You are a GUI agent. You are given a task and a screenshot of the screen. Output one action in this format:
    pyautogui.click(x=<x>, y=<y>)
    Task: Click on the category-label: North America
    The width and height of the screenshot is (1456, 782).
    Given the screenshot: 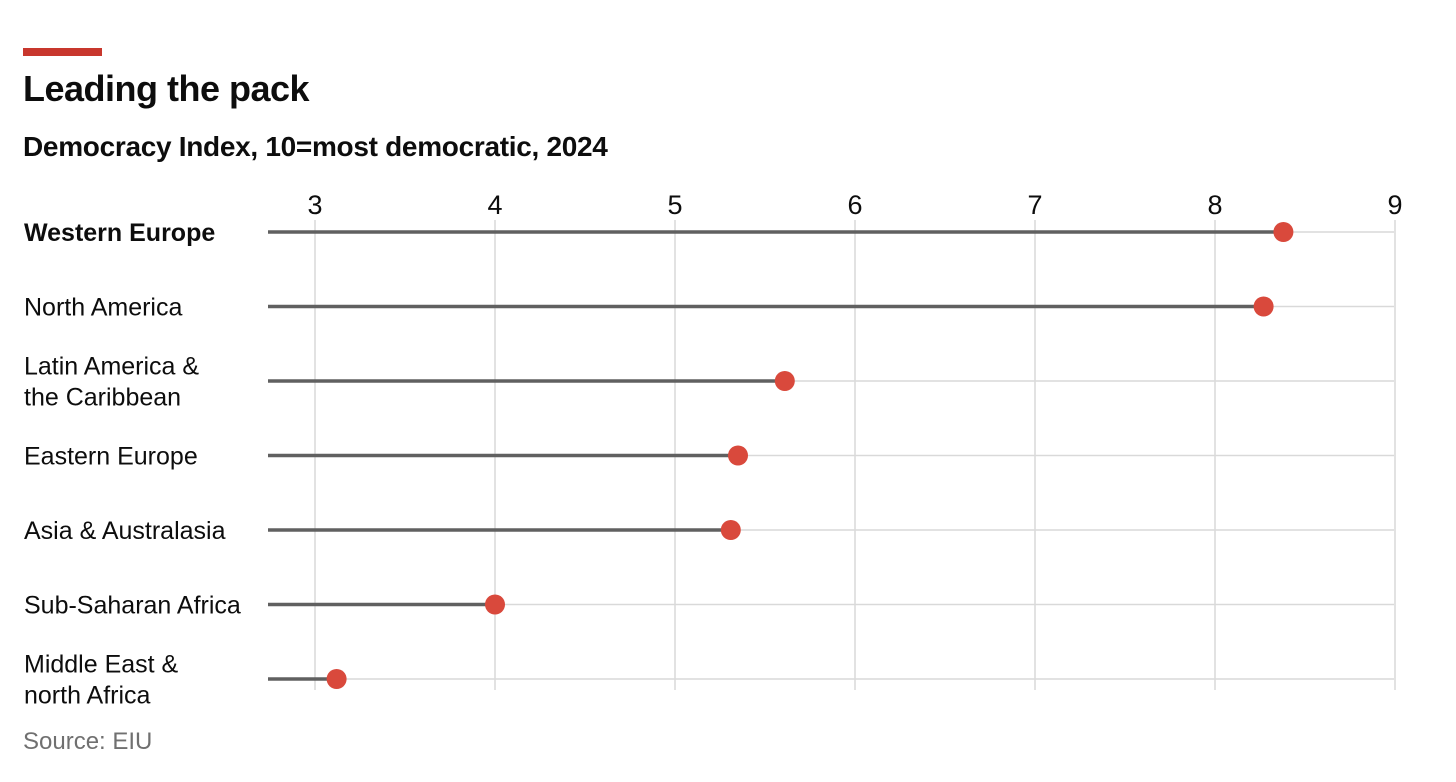 What is the action you would take?
    pyautogui.click(x=103, y=308)
    